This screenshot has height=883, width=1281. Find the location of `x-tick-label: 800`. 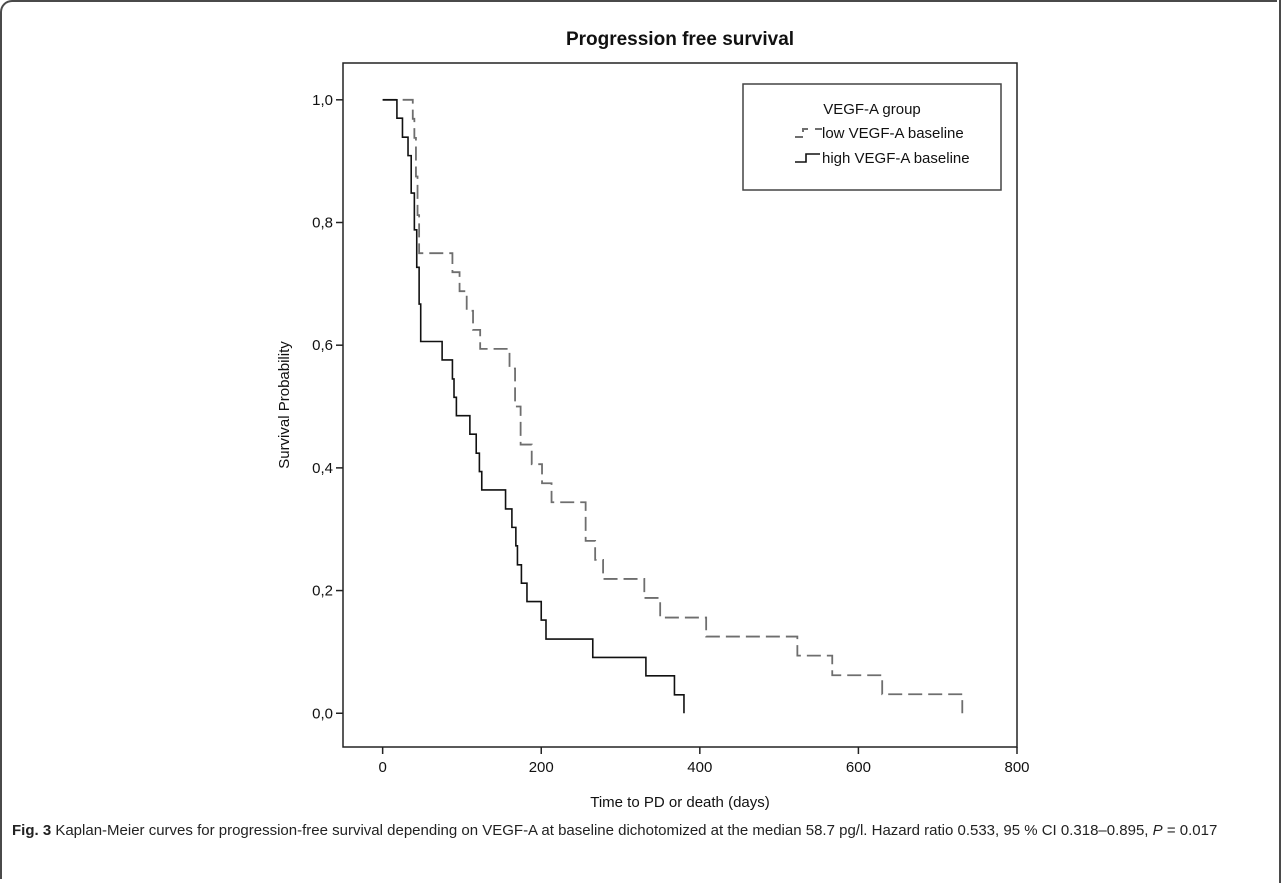

x-tick-label: 800 is located at coordinates (1016, 767).